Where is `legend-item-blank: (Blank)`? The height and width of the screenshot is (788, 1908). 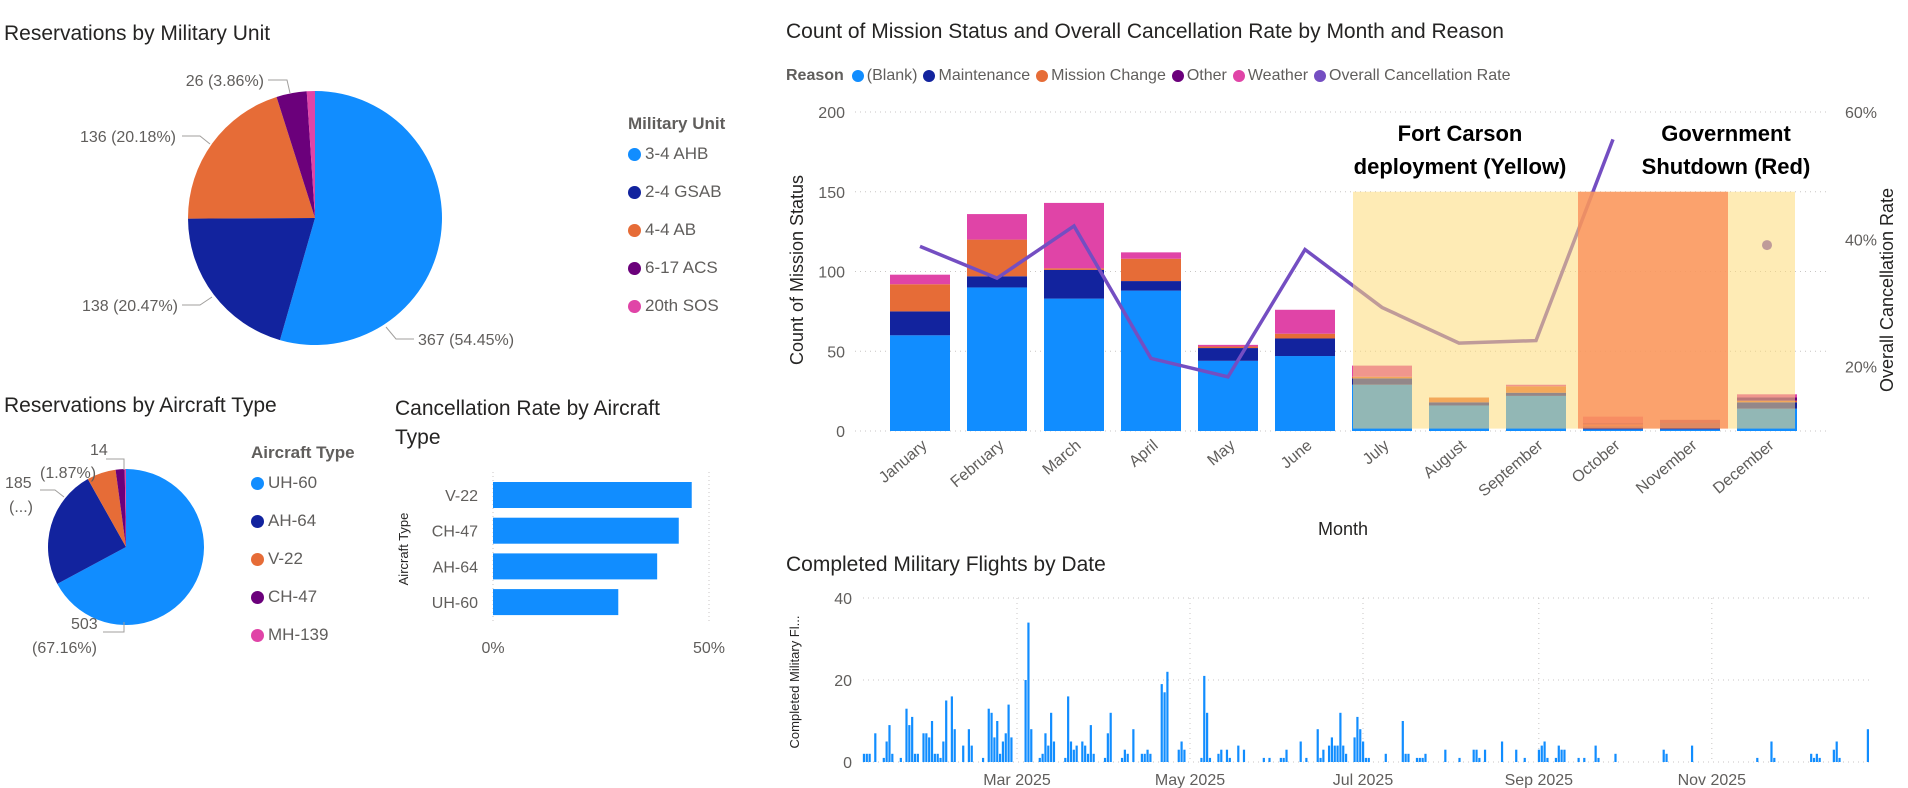
legend-item-blank: (Blank) is located at coordinates (884, 76).